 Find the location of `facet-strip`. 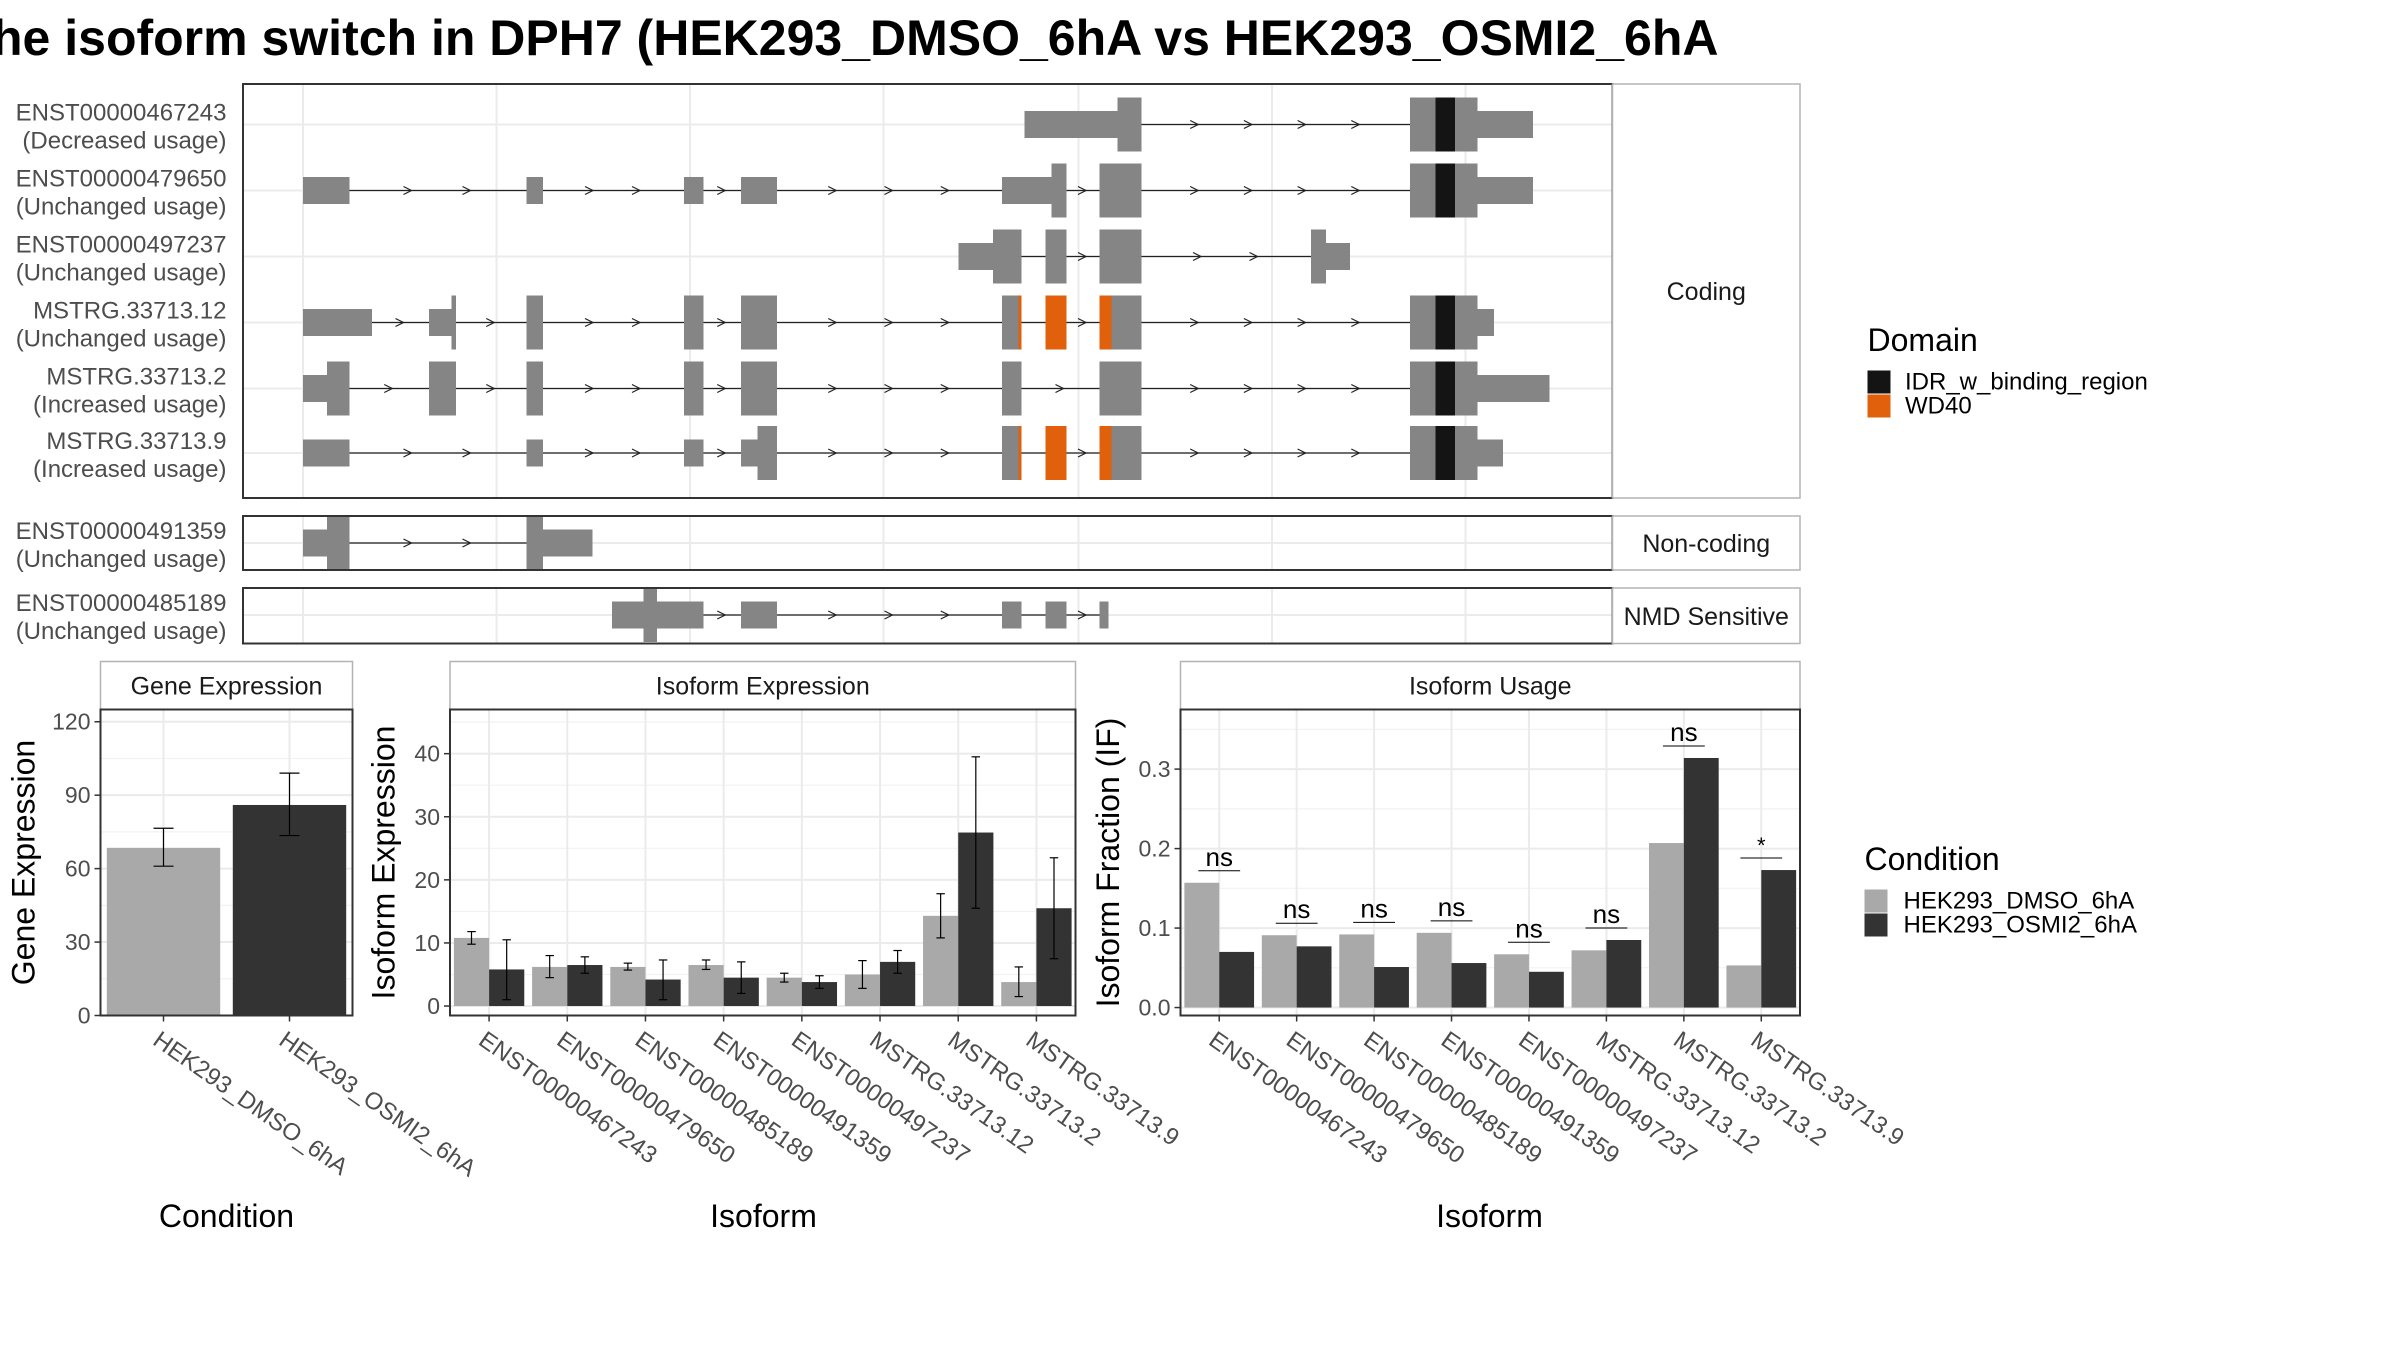

facet-strip is located at coordinates (1706, 543).